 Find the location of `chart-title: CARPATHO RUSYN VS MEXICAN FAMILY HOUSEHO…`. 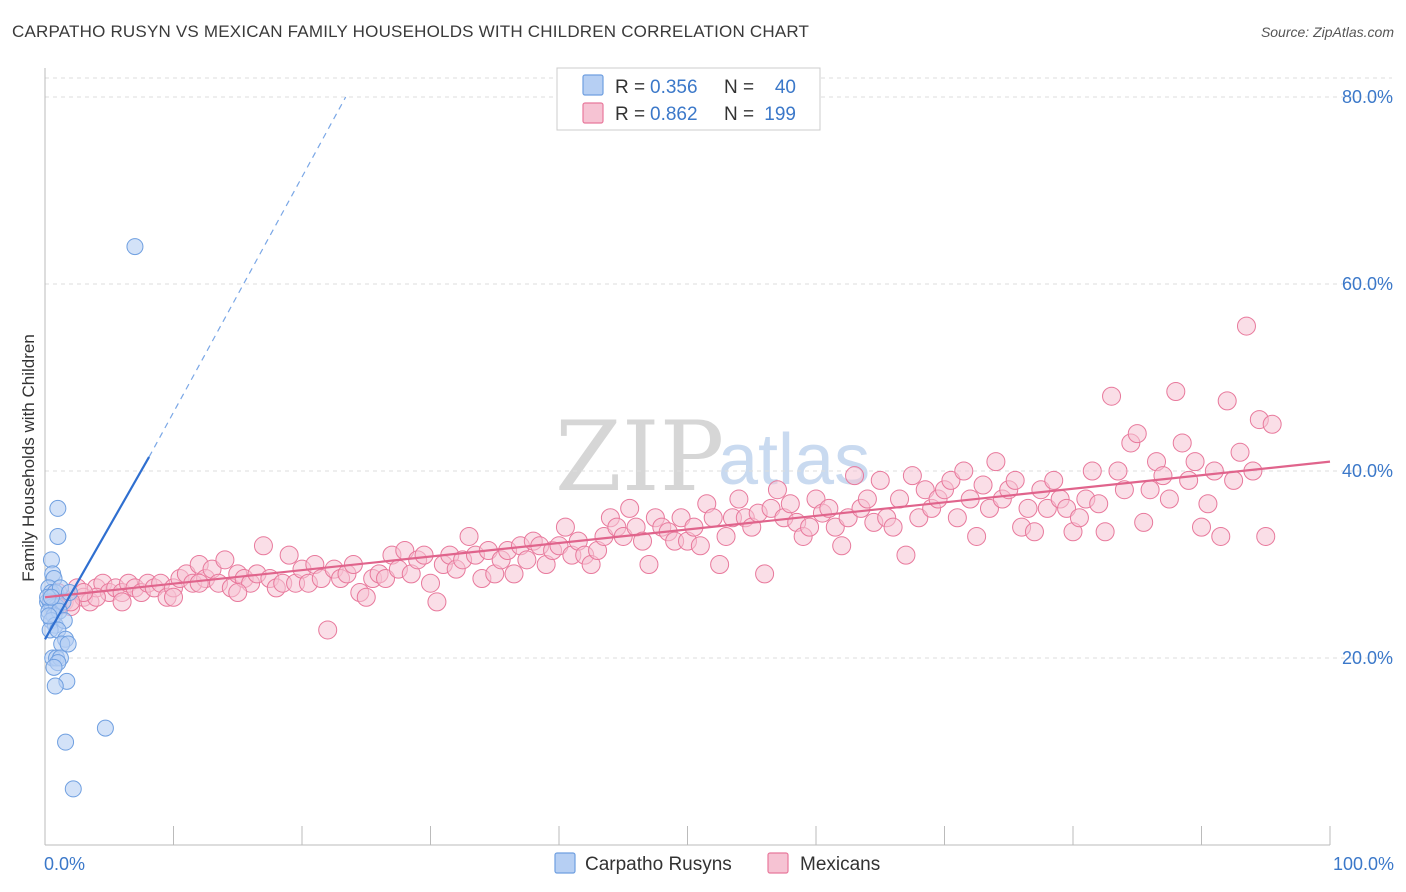

chart-title: CARPATHO RUSYN VS MEXICAN FAMILY HOUSEHO… is located at coordinates (411, 31).